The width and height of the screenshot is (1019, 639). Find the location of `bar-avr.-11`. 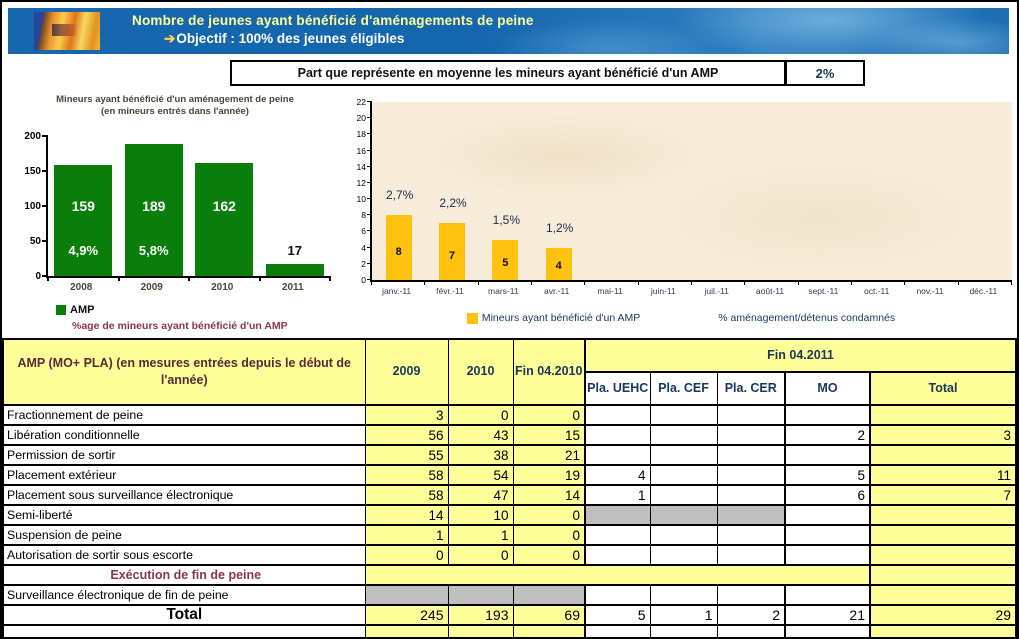

bar-avr.-11 is located at coordinates (558, 263).